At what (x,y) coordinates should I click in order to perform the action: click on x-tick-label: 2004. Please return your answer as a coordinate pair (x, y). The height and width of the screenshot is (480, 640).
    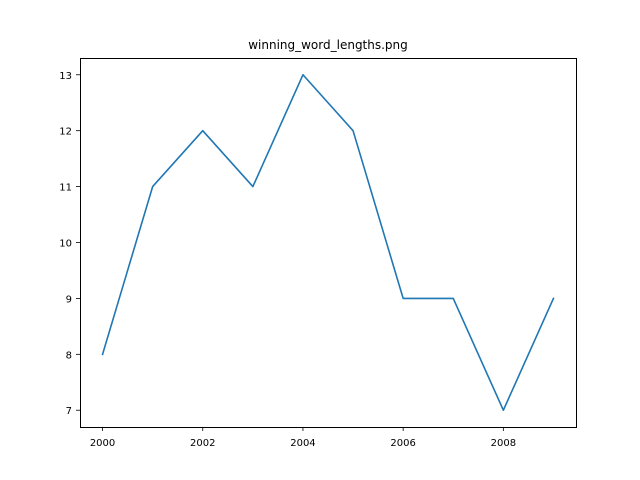
    Looking at the image, I should click on (302, 443).